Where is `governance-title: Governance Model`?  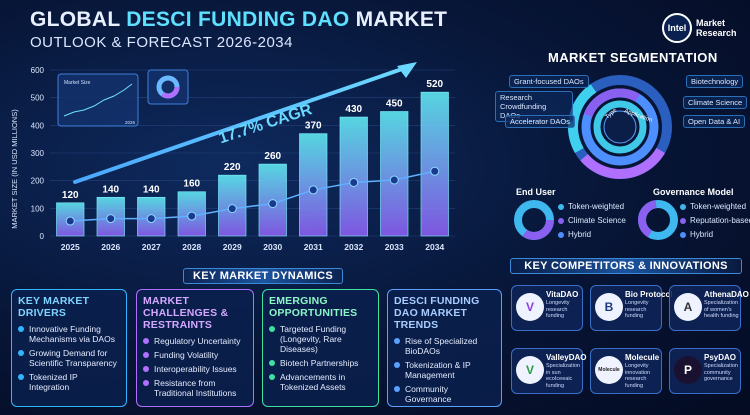 governance-title: Governance Model is located at coordinates (693, 192).